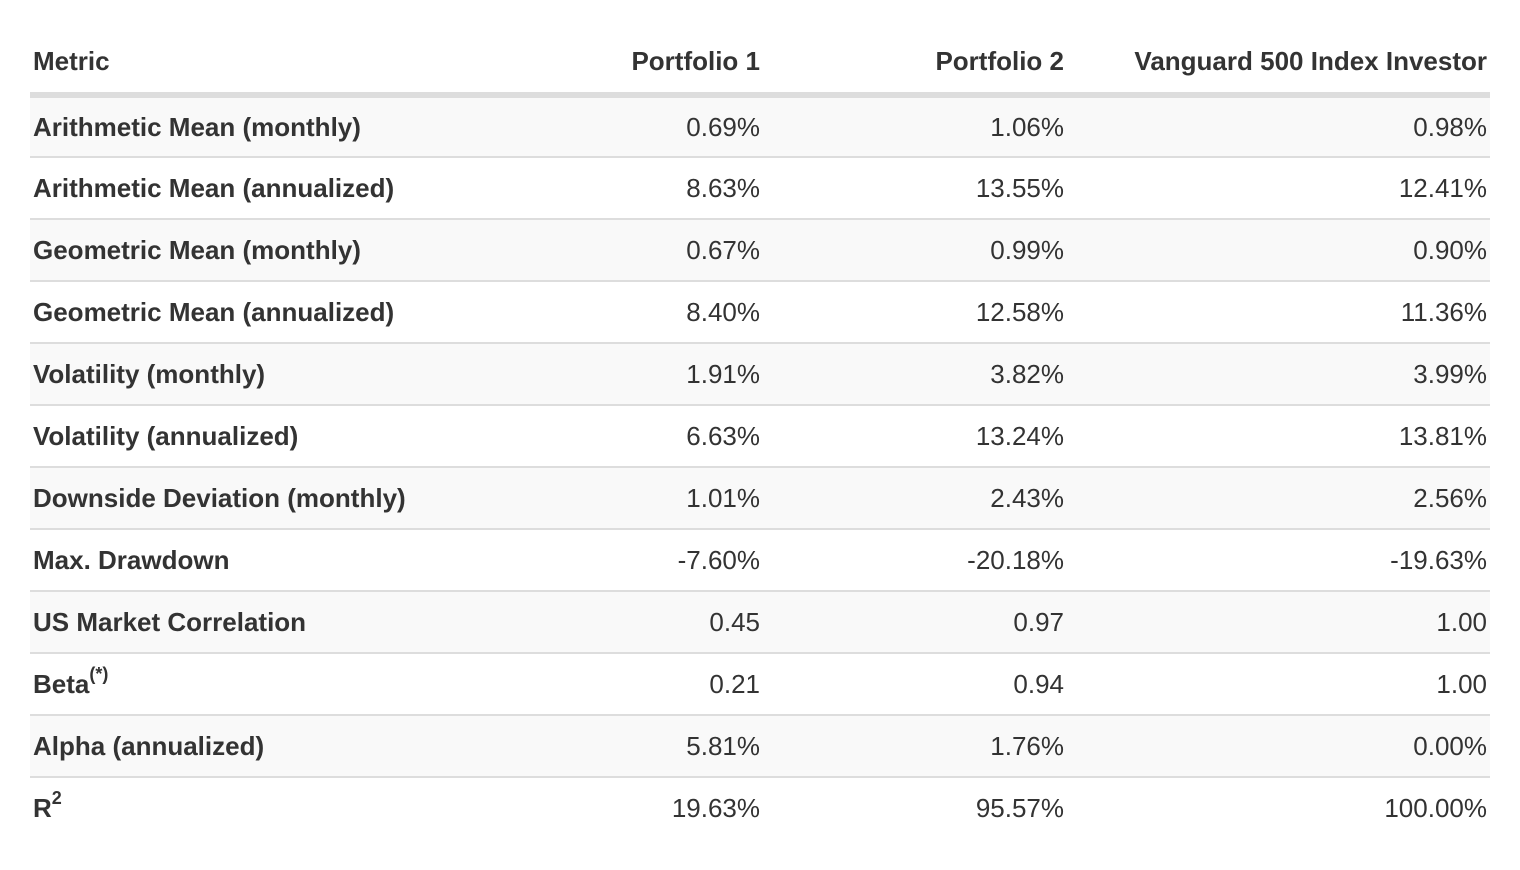 This screenshot has height=870, width=1520. What do you see at coordinates (915, 621) in the screenshot?
I see `portfolio-2-value-cell: 0.97` at bounding box center [915, 621].